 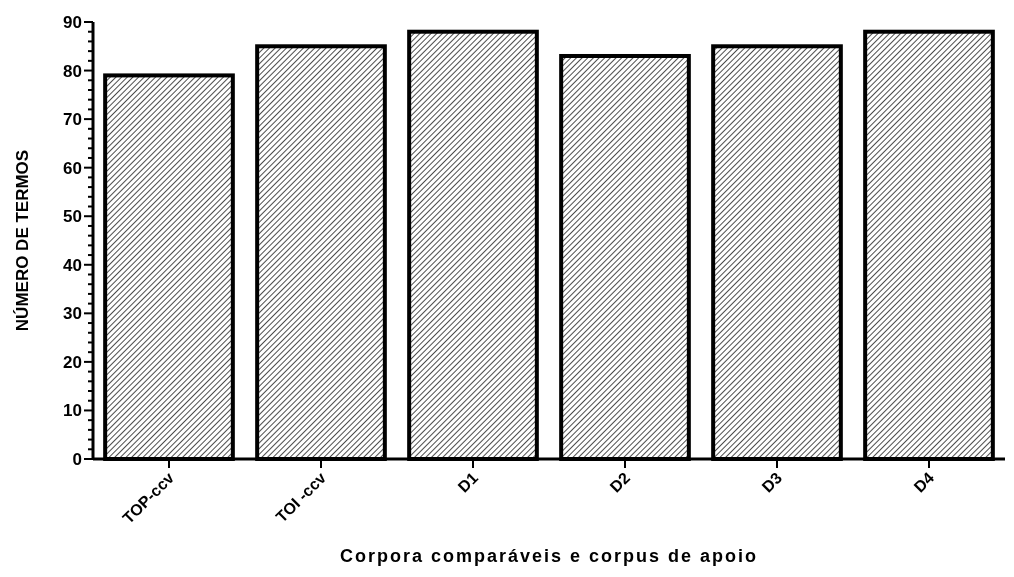 What do you see at coordinates (72, 120) in the screenshot?
I see `y-tick-label: 70` at bounding box center [72, 120].